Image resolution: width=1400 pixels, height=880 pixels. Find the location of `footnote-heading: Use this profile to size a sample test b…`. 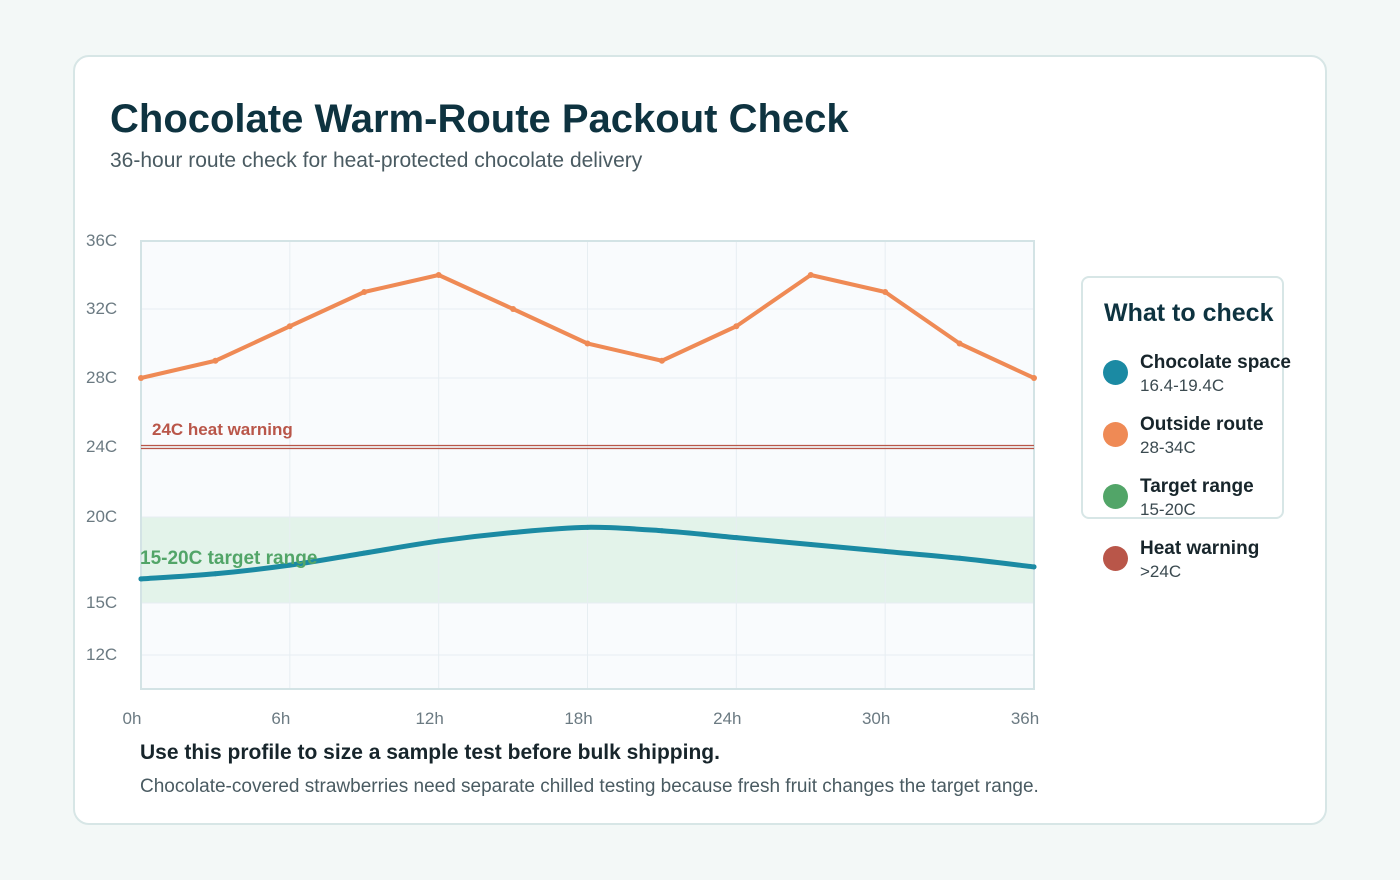

footnote-heading: Use this profile to size a sample test b… is located at coordinates (430, 752).